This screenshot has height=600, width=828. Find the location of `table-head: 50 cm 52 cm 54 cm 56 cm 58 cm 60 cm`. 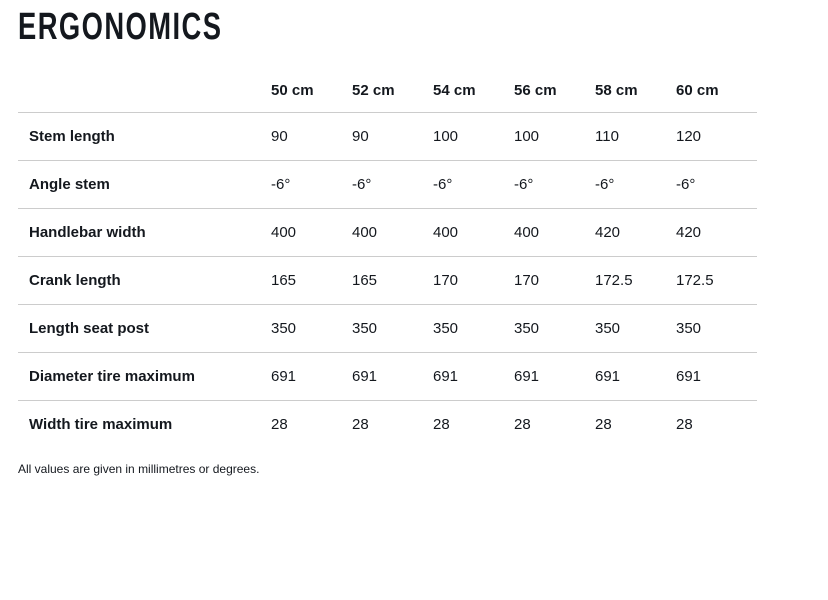

table-head: 50 cm 52 cm 54 cm 56 cm 58 cm 60 cm is located at coordinates (387, 97).